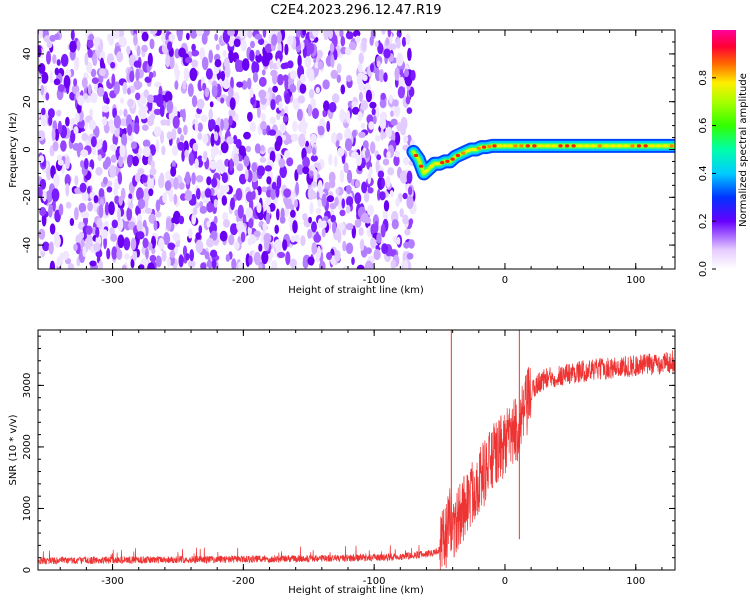 The height and width of the screenshot is (604, 750). What do you see at coordinates (374, 280) in the screenshot?
I see `x-tick-label: -100` at bounding box center [374, 280].